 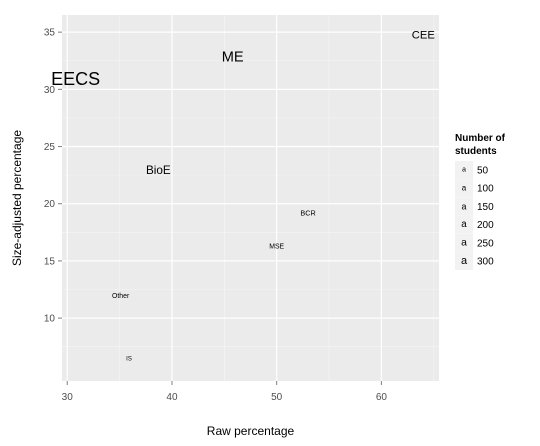 What do you see at coordinates (485, 243) in the screenshot?
I see `legend-entry-label: 250` at bounding box center [485, 243].